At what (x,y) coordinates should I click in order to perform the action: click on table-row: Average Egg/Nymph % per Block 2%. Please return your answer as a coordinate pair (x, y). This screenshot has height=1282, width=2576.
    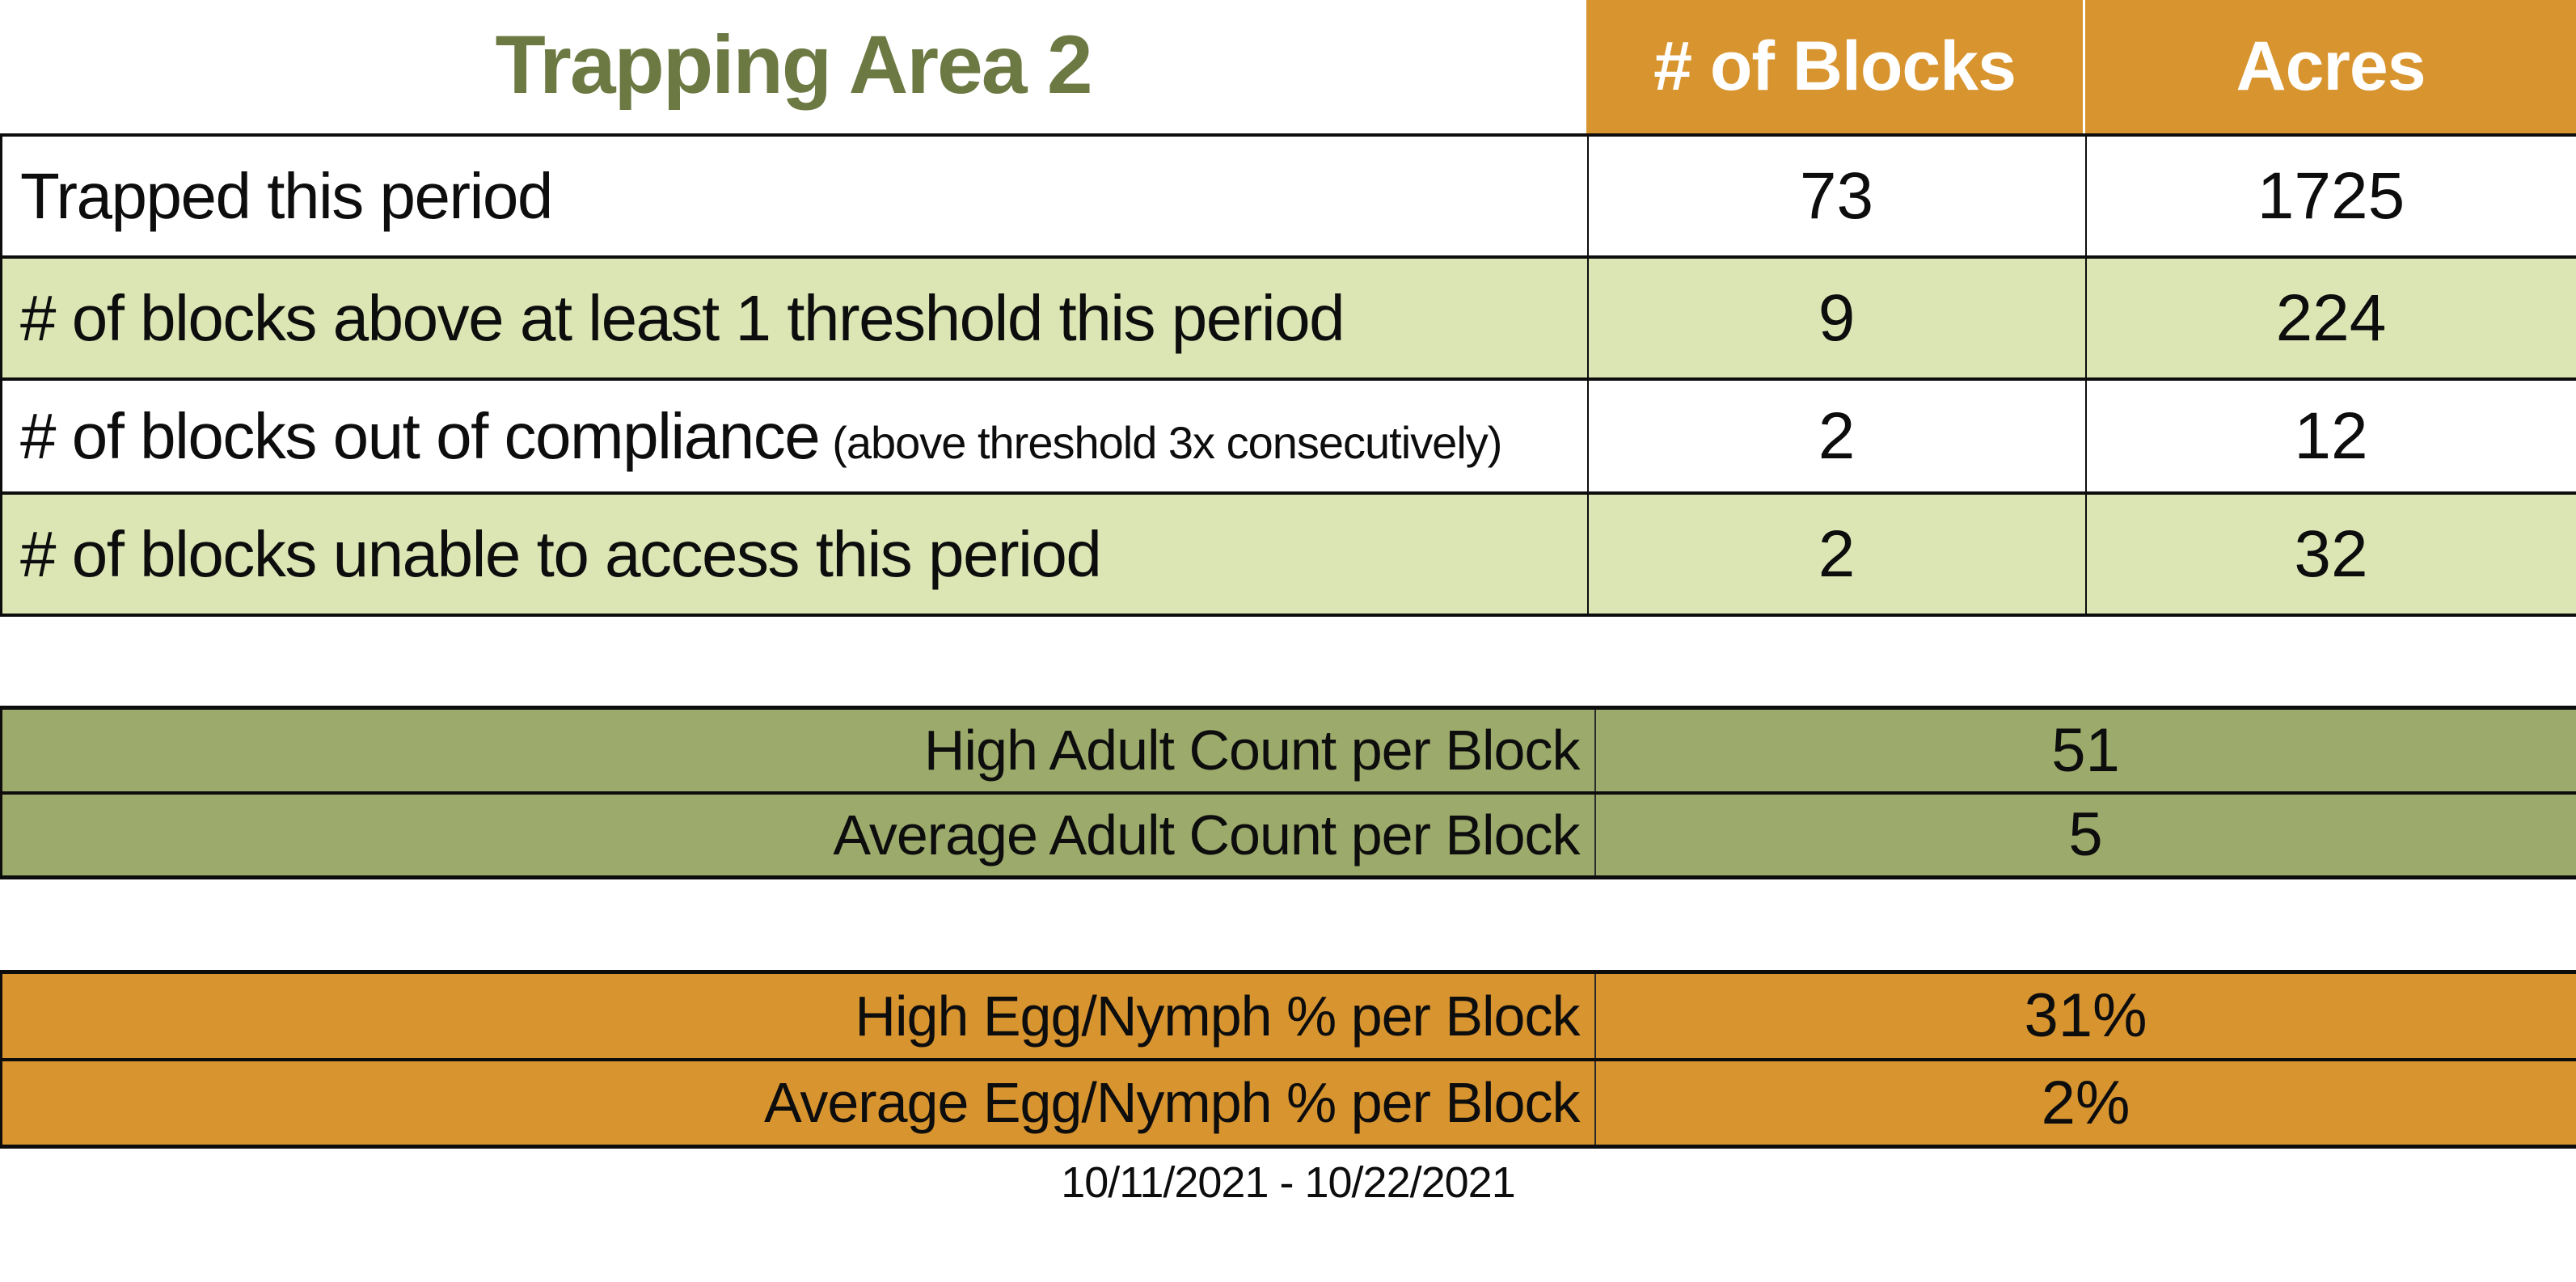
    Looking at the image, I should click on (1288, 1104).